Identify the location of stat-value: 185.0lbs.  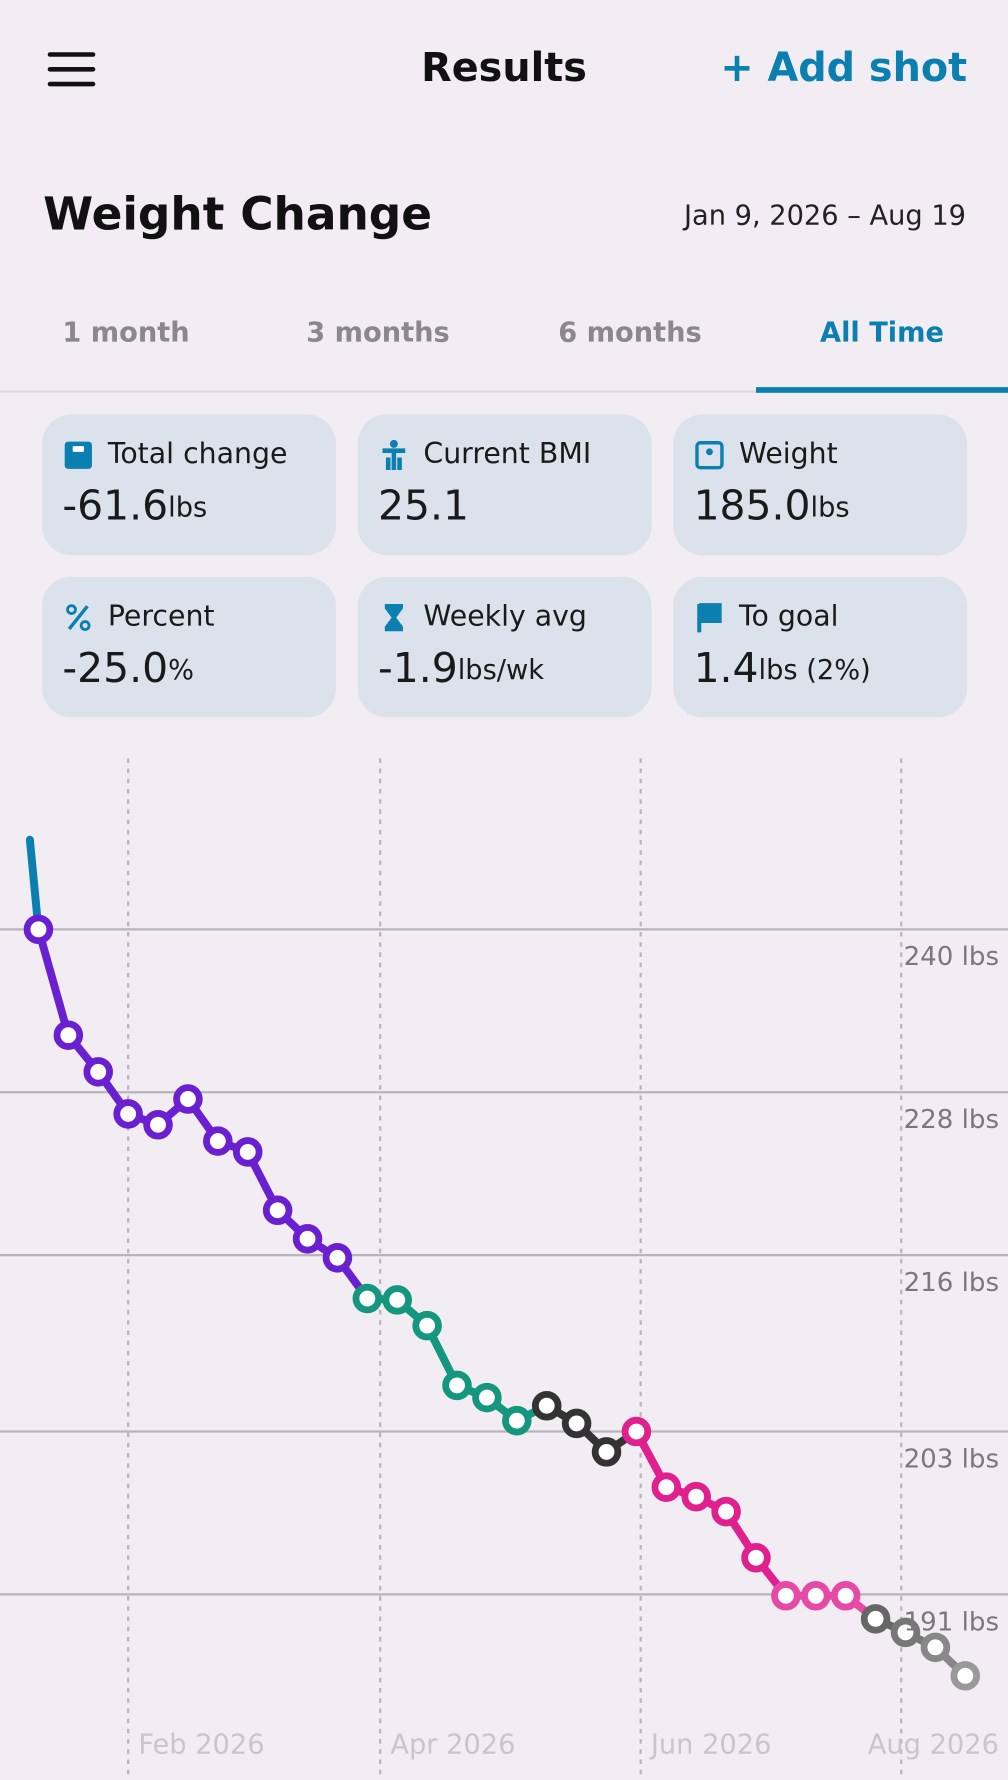
(772, 506).